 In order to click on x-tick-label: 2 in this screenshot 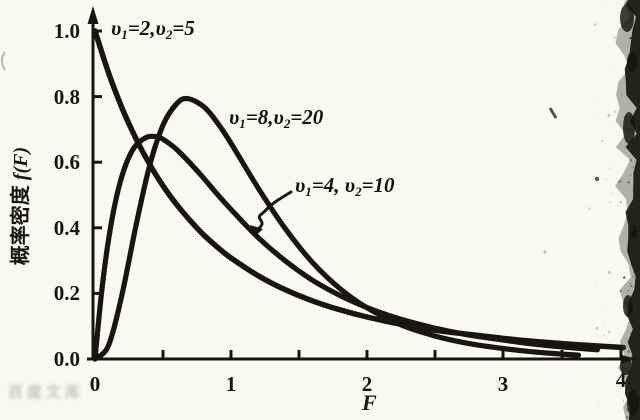, I will do `click(367, 384)`.